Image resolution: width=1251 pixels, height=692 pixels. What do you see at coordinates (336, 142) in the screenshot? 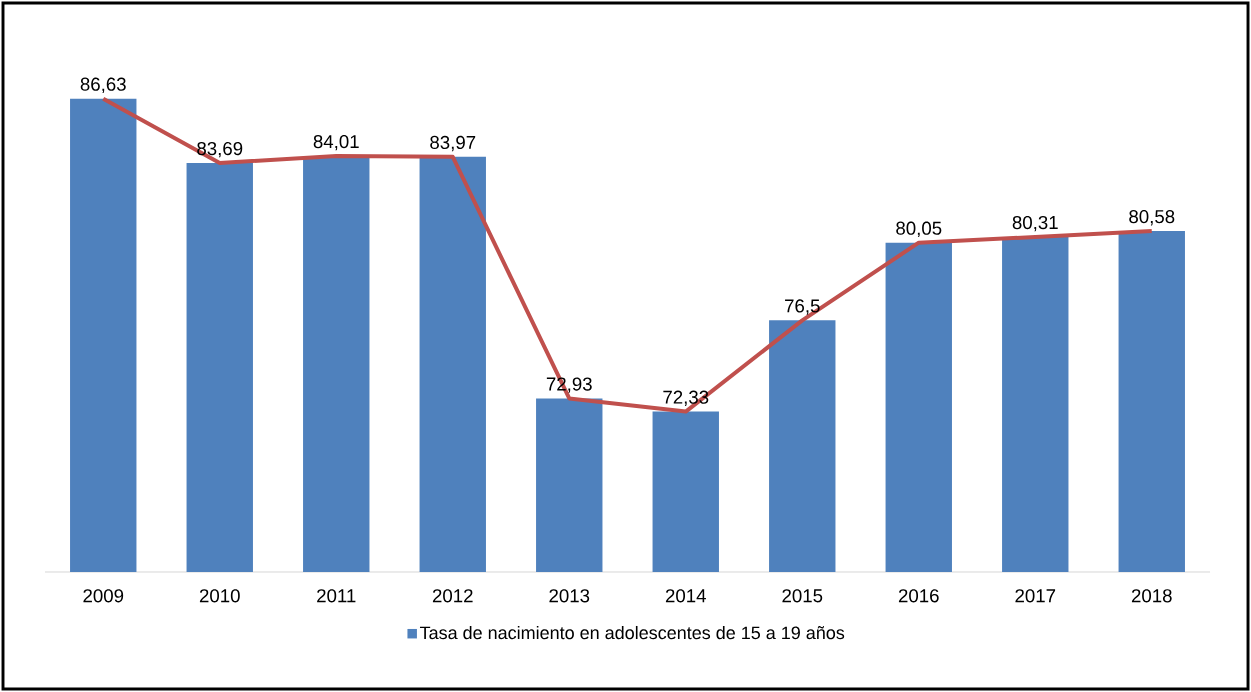
I see `data-label: 84,01` at bounding box center [336, 142].